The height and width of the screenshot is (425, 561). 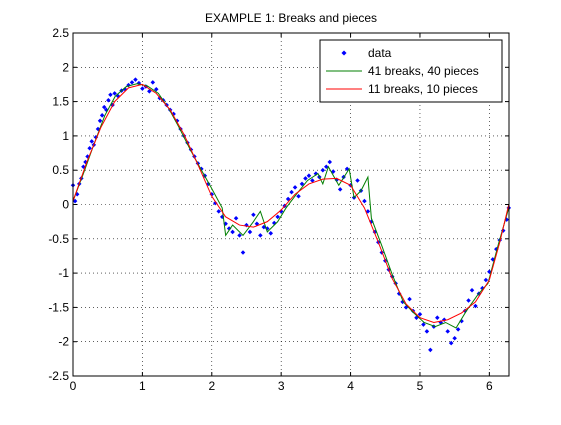 I want to click on legend-entry: 41 breaks, 40 pieces, so click(x=402, y=71).